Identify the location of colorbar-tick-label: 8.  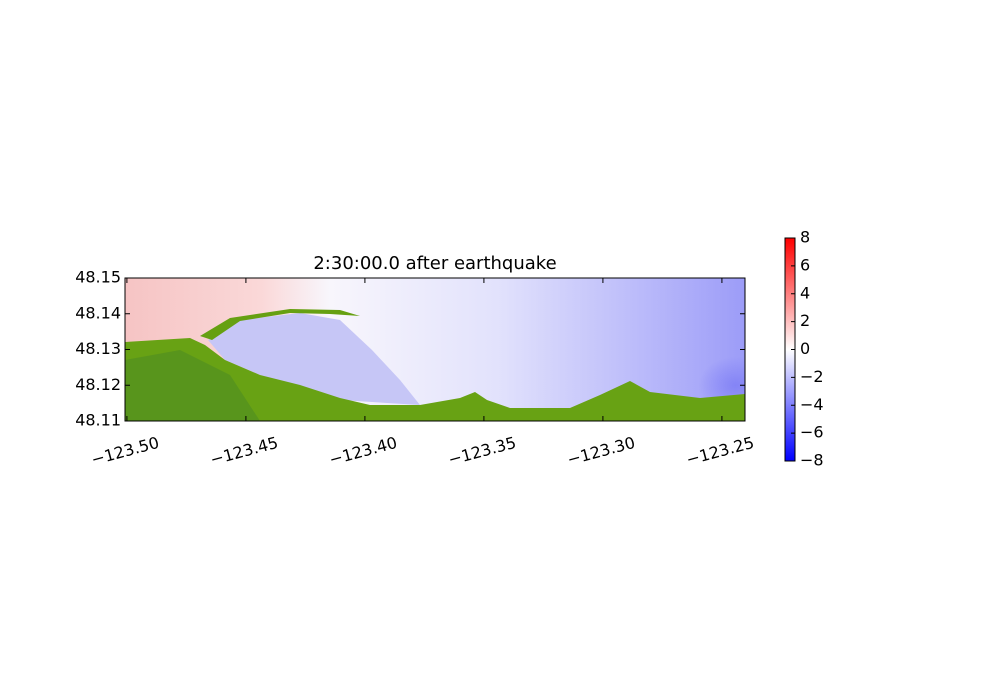
(805, 237).